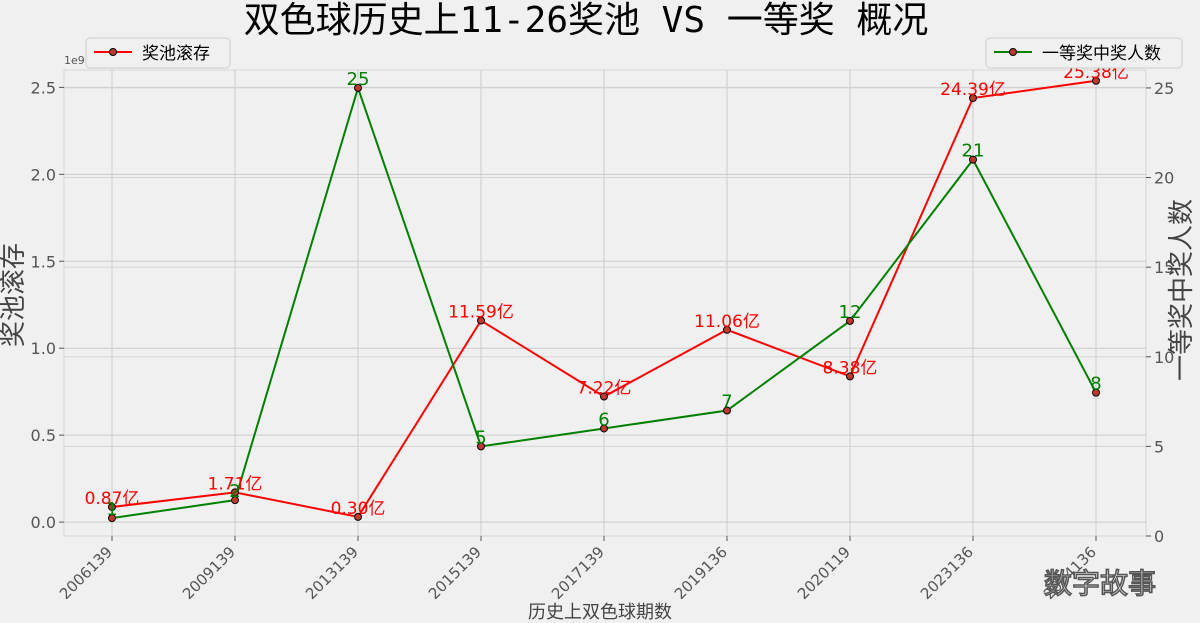  Describe the element at coordinates (358, 509) in the screenshot. I see `data-label-0: 0.30亿` at that location.